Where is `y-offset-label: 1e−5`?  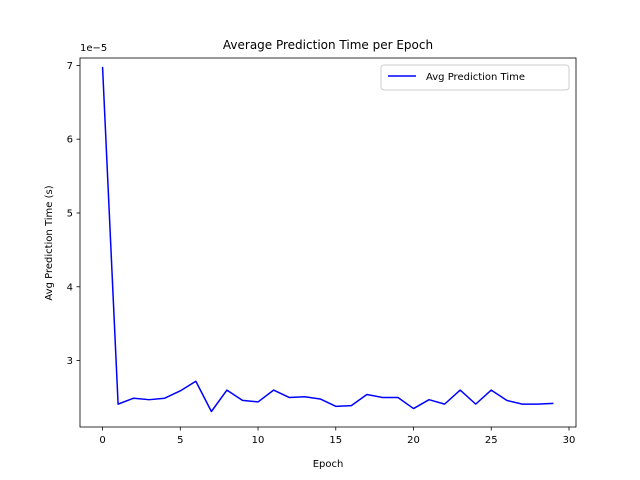
y-offset-label: 1e−5 is located at coordinates (93, 48).